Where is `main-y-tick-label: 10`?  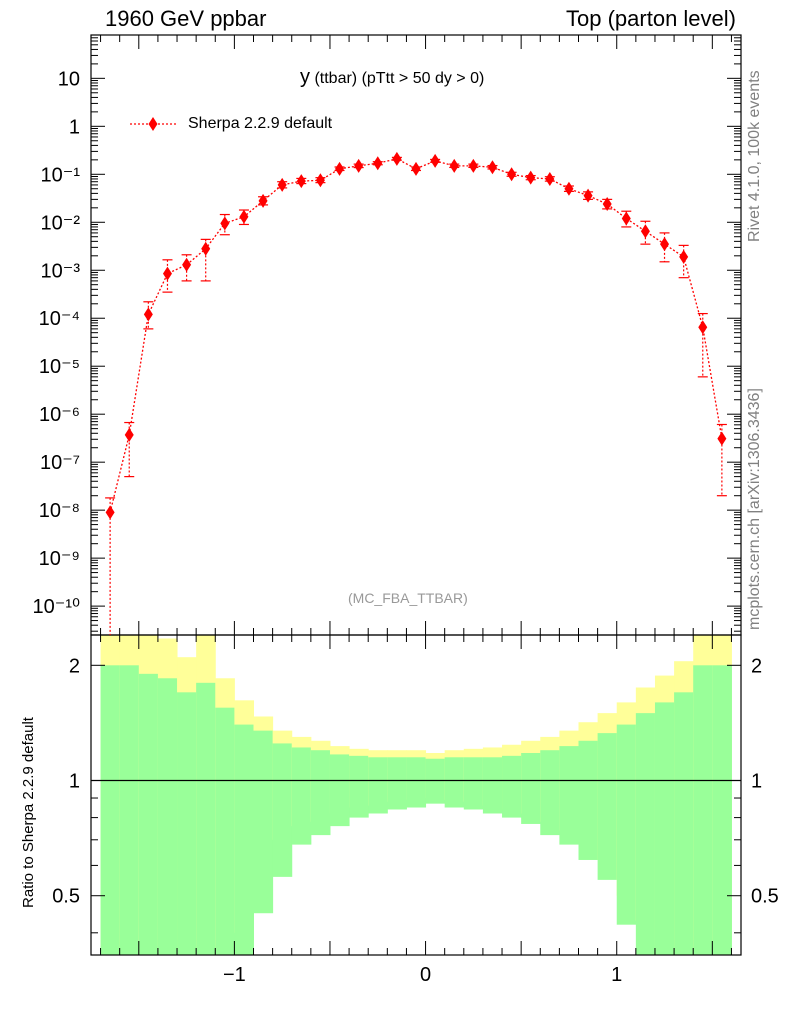
main-y-tick-label: 10 is located at coordinates (69, 79).